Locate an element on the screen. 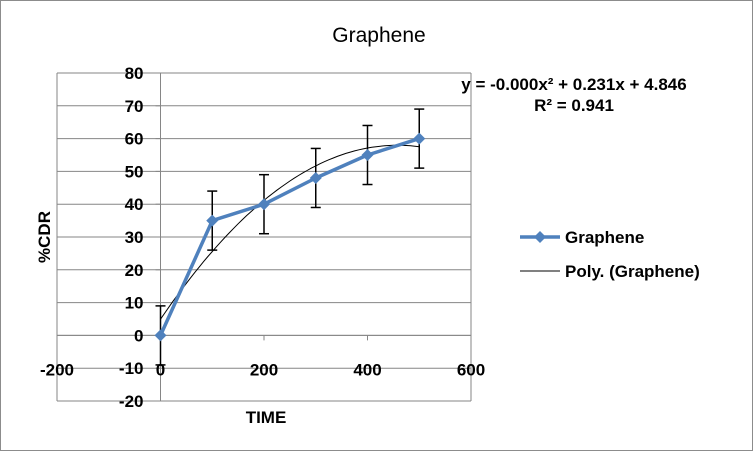  y-tick-label: 70 is located at coordinates (134, 106).